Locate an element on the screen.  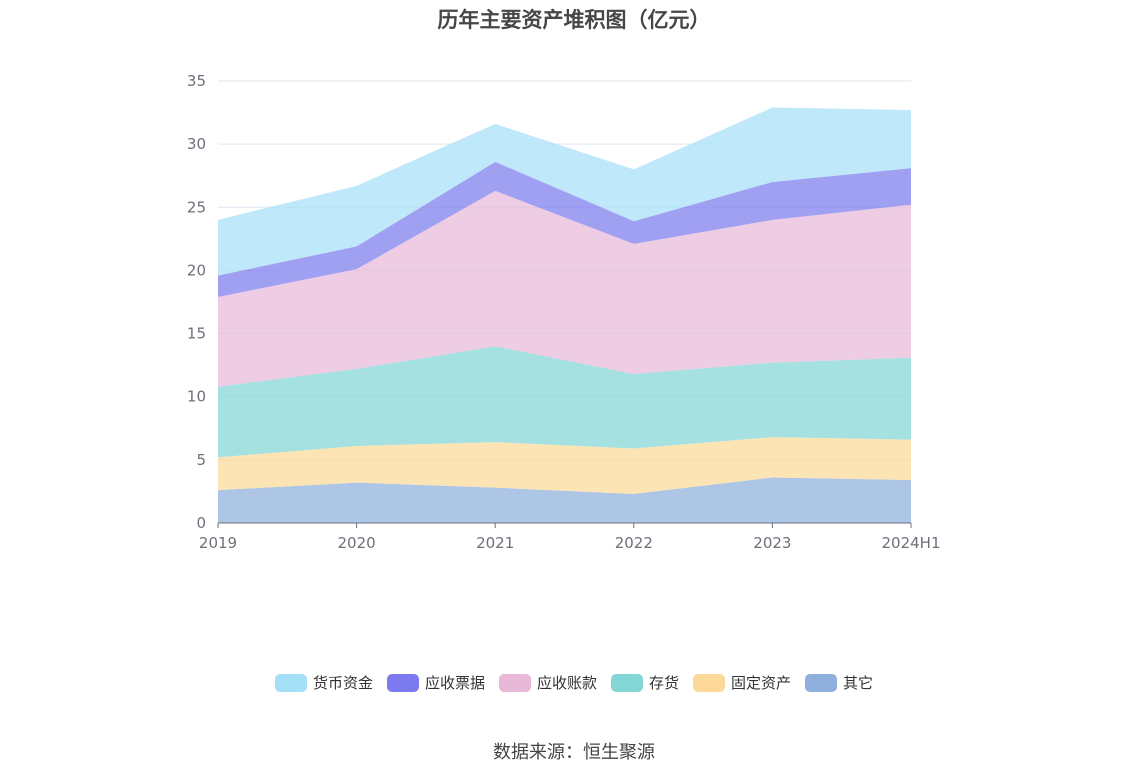
x-tick-label: 2024H1 is located at coordinates (911, 543).